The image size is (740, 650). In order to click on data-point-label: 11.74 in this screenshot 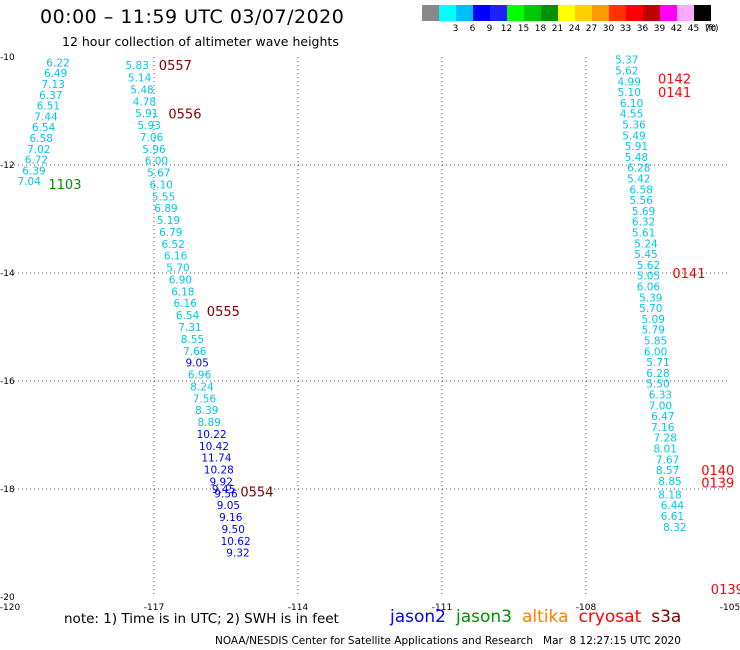, I will do `click(216, 459)`.